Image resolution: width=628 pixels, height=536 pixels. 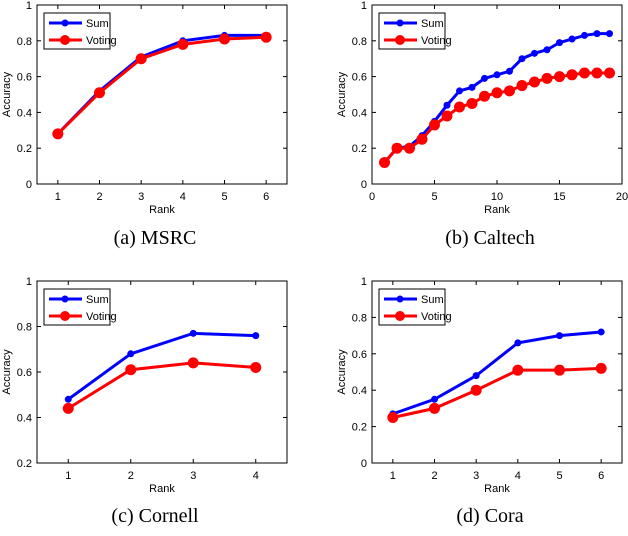 I want to click on x-tick-label: 20, so click(x=622, y=197).